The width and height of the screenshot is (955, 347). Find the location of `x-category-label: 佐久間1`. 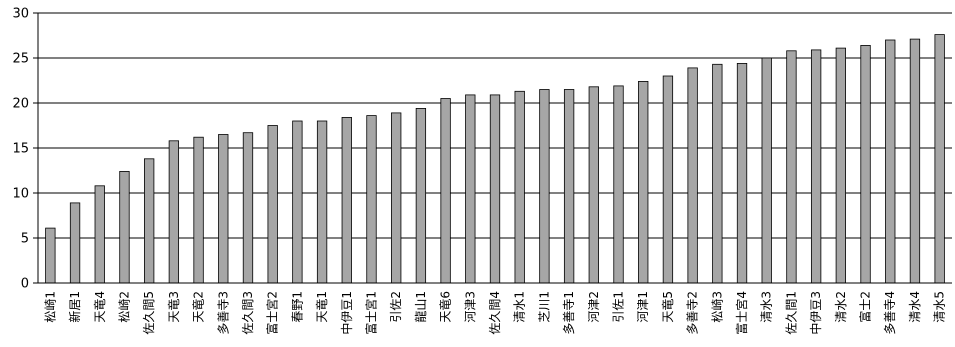

x-category-label: 佐久間1 is located at coordinates (791, 313).